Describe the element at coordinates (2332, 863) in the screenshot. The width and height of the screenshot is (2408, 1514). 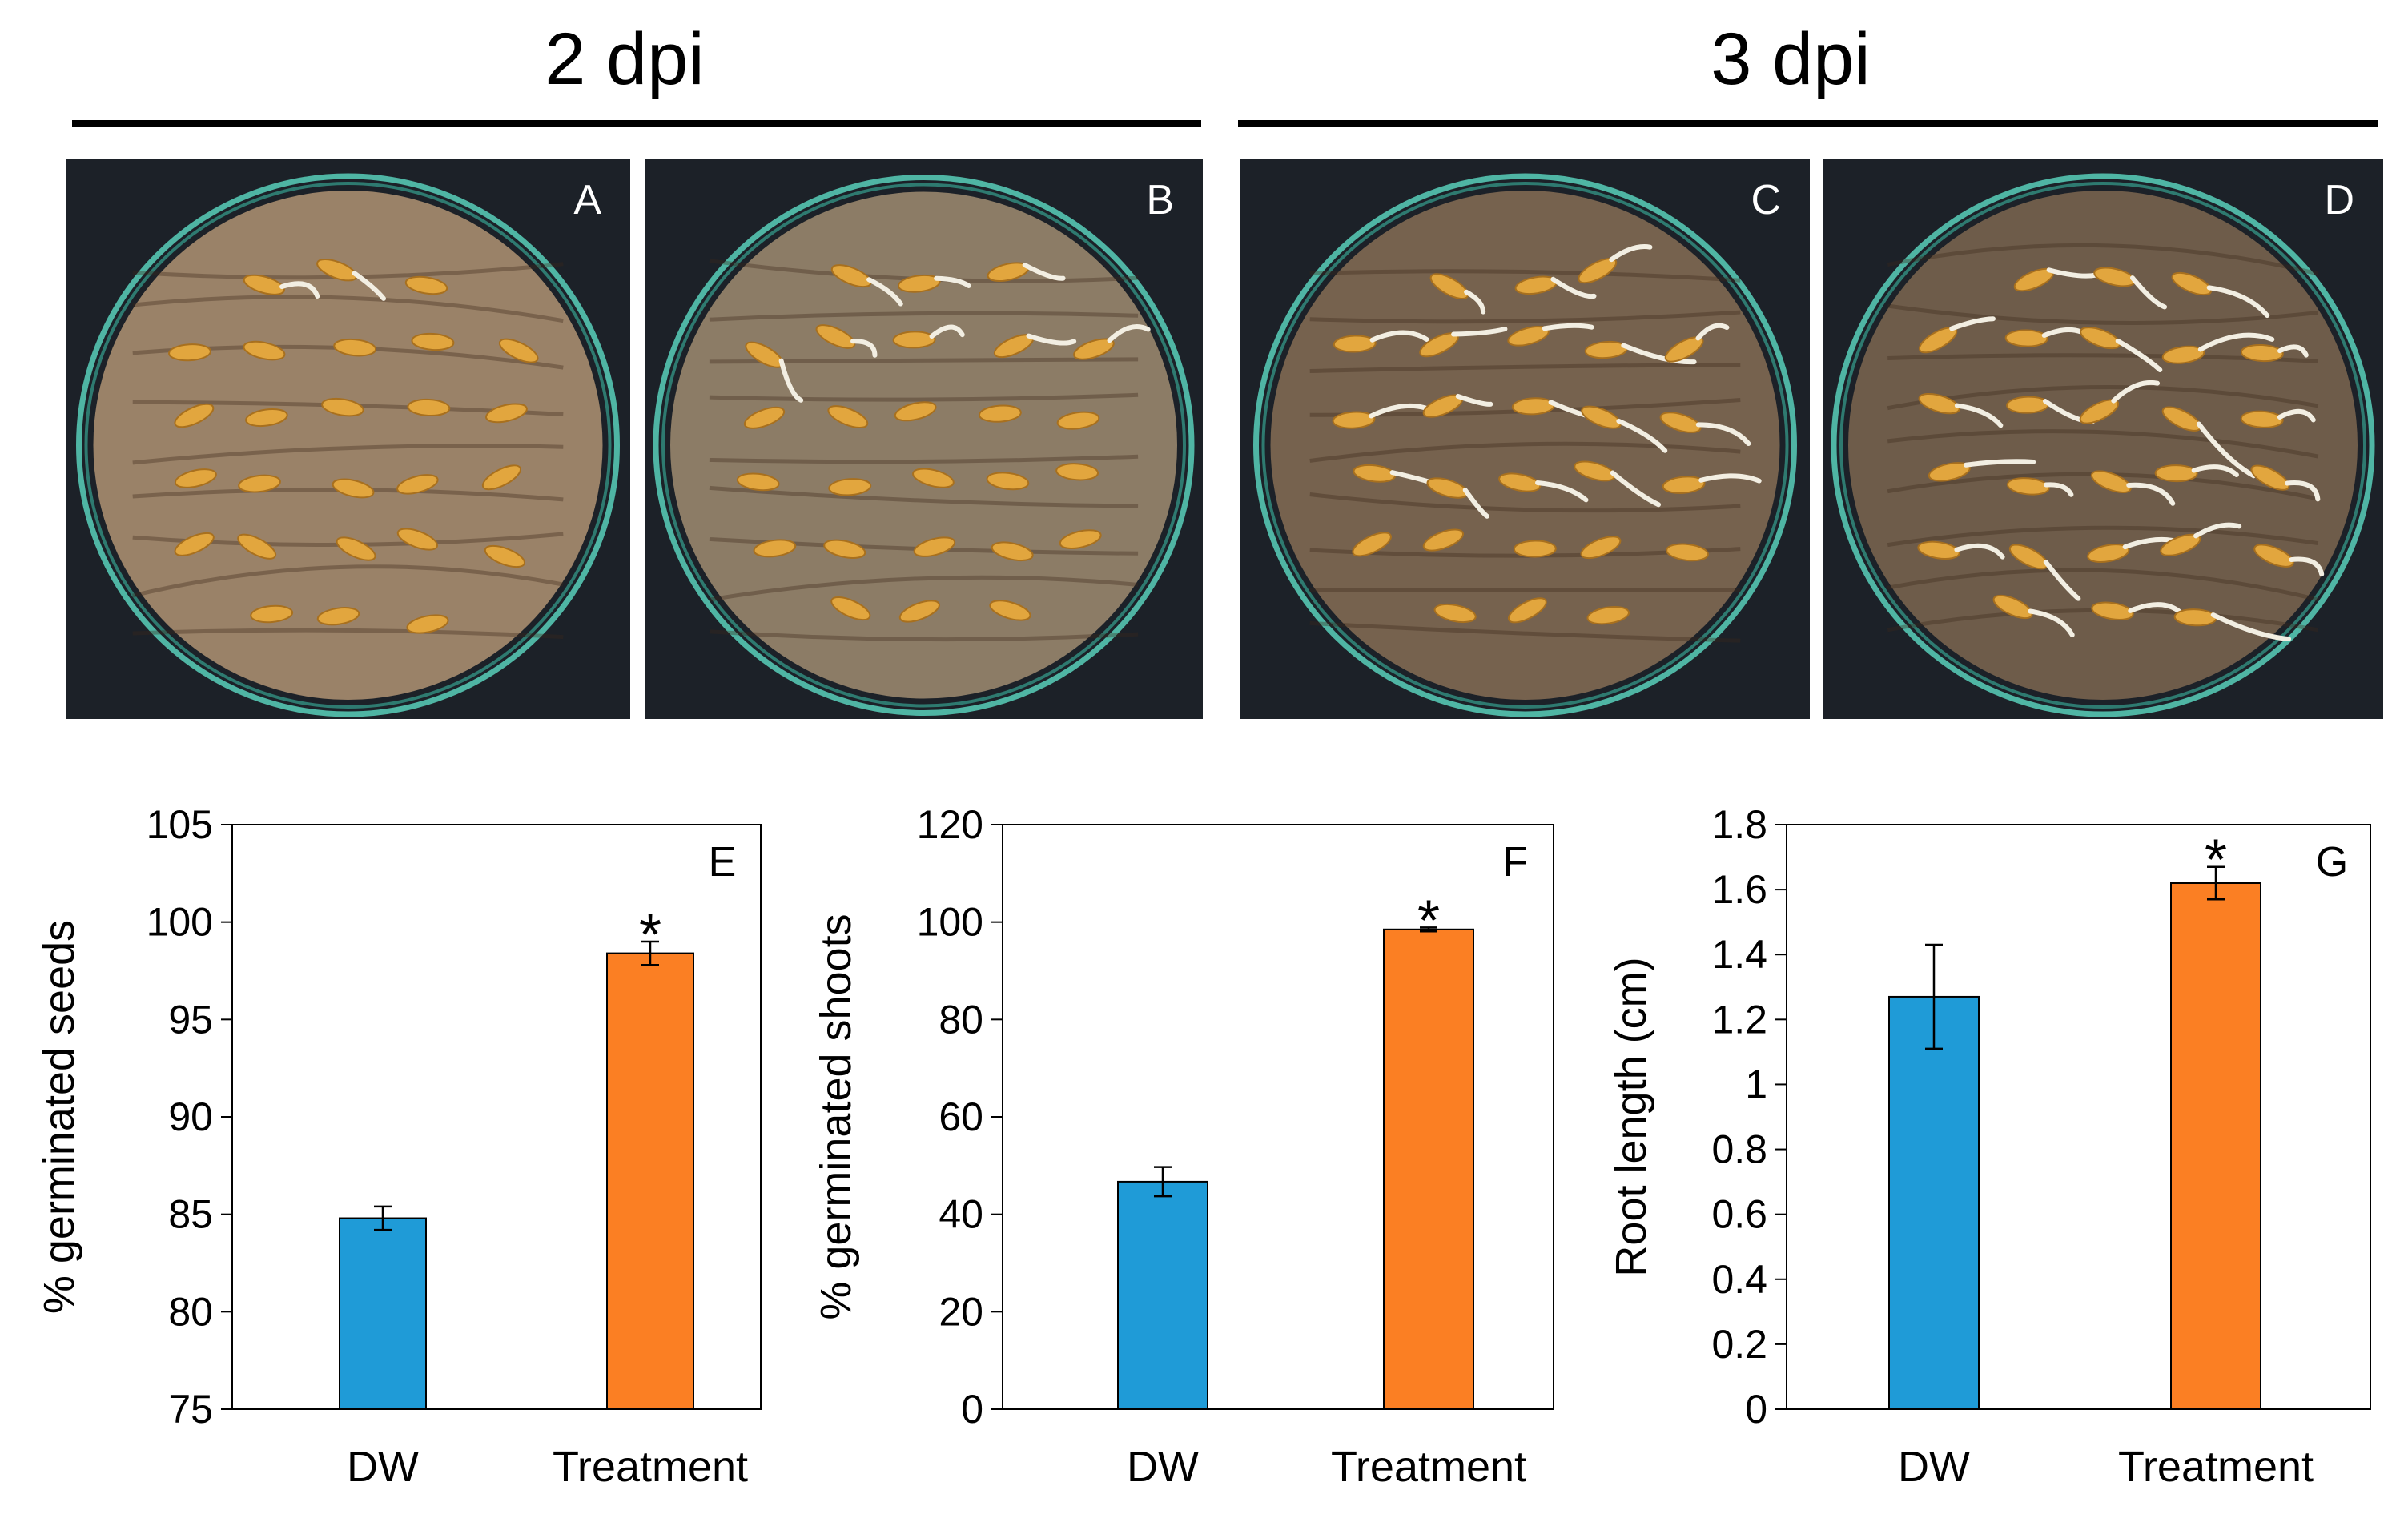
I see `panel-letter: G` at that location.